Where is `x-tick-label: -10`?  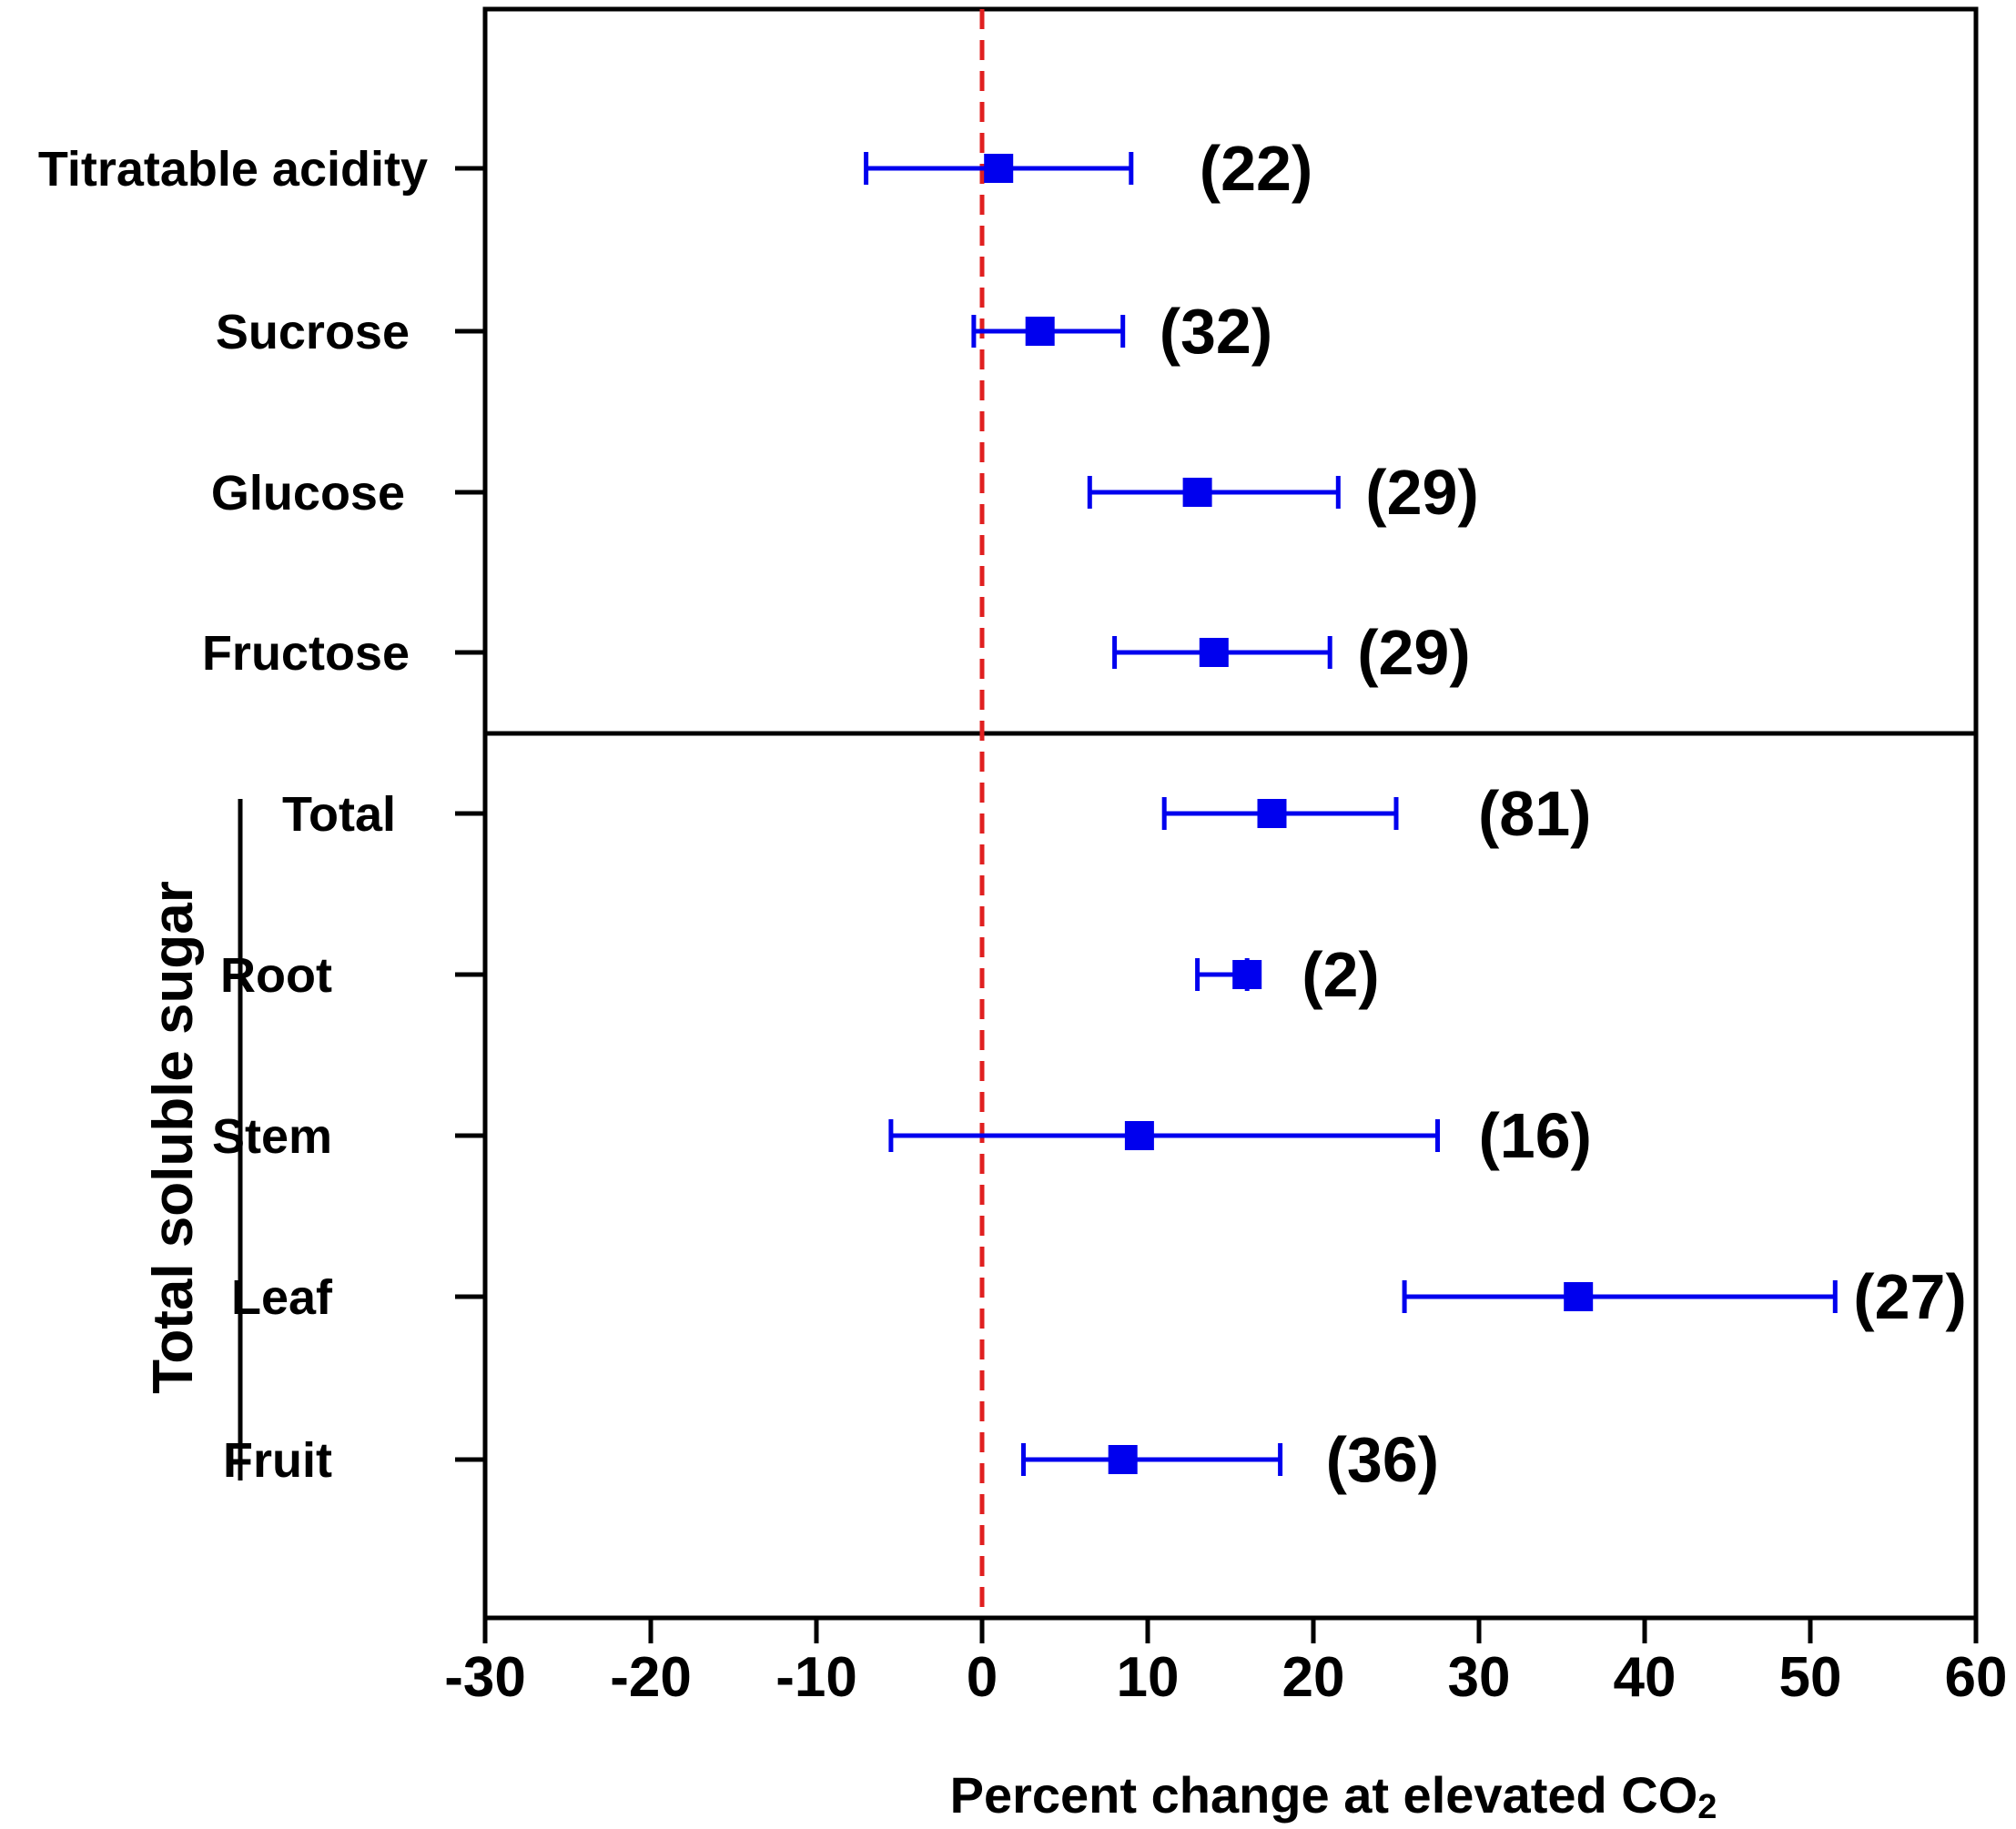
x-tick-label: -10 is located at coordinates (816, 1677).